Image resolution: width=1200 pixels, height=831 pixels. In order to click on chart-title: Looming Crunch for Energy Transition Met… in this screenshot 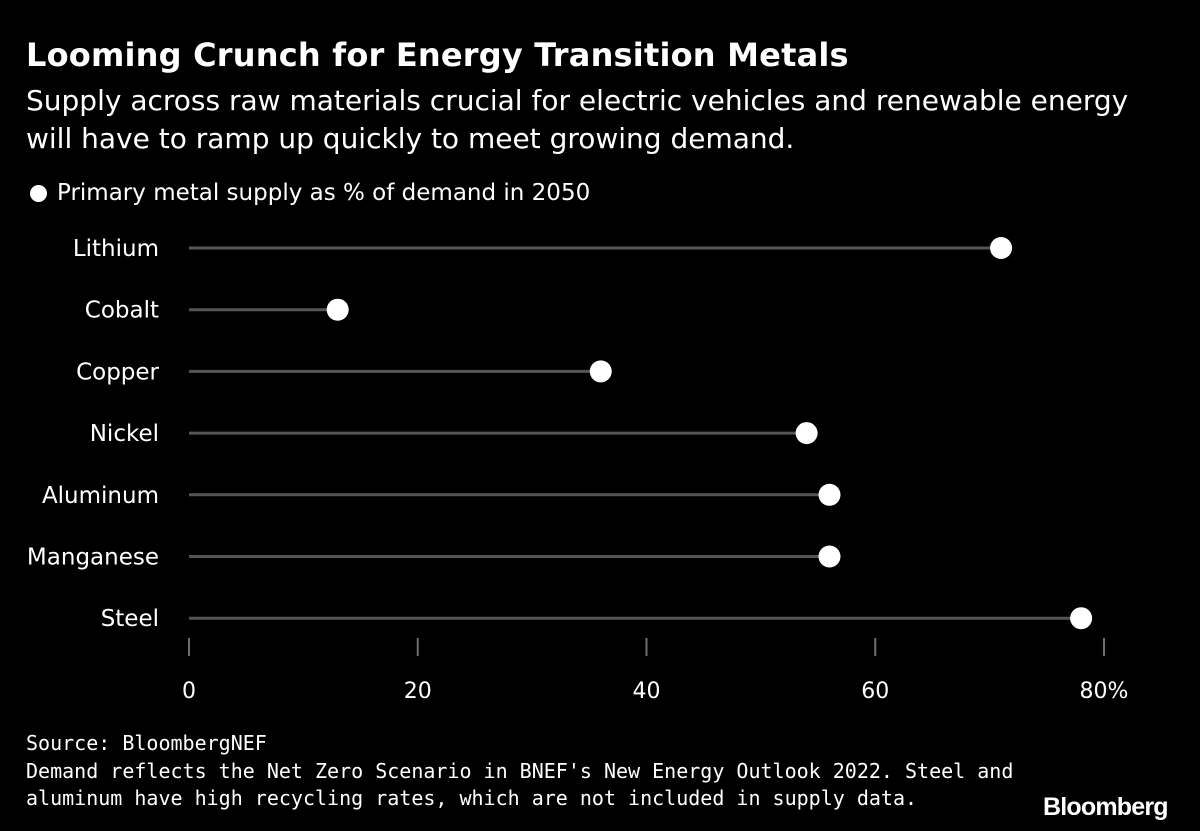, I will do `click(437, 55)`.